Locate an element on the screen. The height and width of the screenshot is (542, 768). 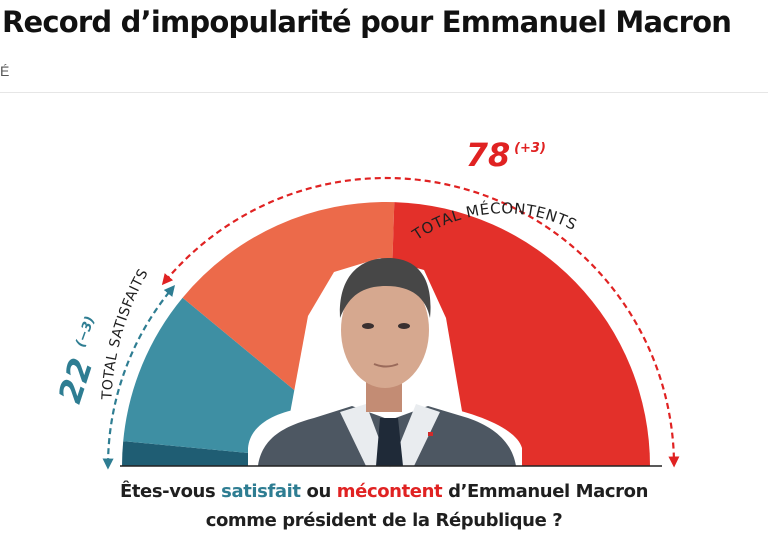
question-satisfait: satisfait is located at coordinates (261, 491).